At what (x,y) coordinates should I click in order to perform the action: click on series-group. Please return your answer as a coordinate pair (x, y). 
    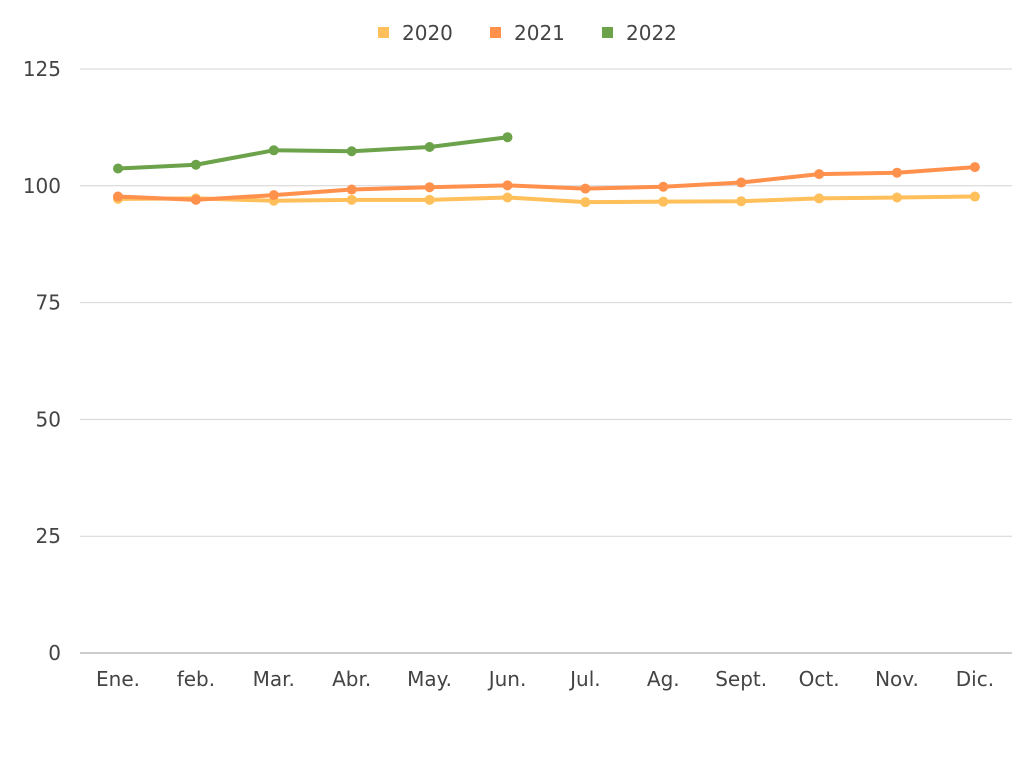
    Looking at the image, I should click on (546, 170).